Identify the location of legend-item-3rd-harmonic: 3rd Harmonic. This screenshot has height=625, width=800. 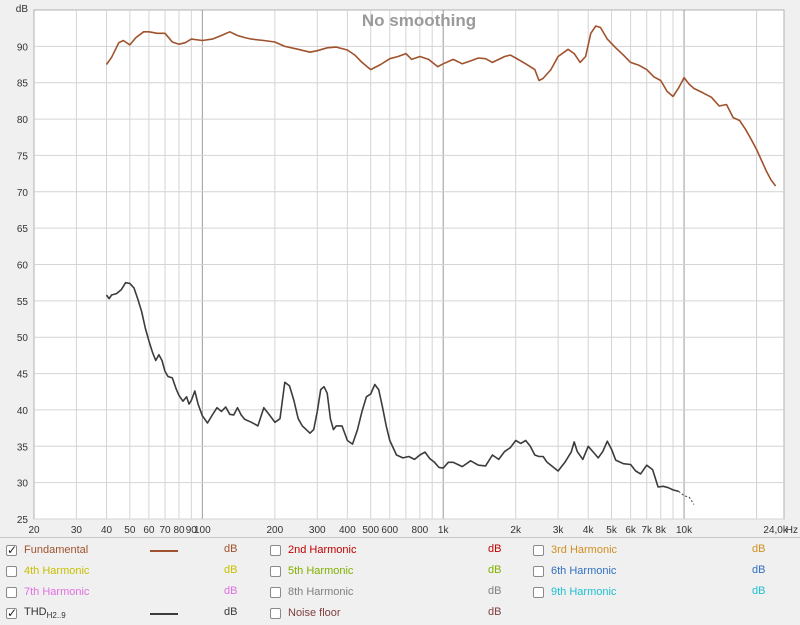
(575, 550).